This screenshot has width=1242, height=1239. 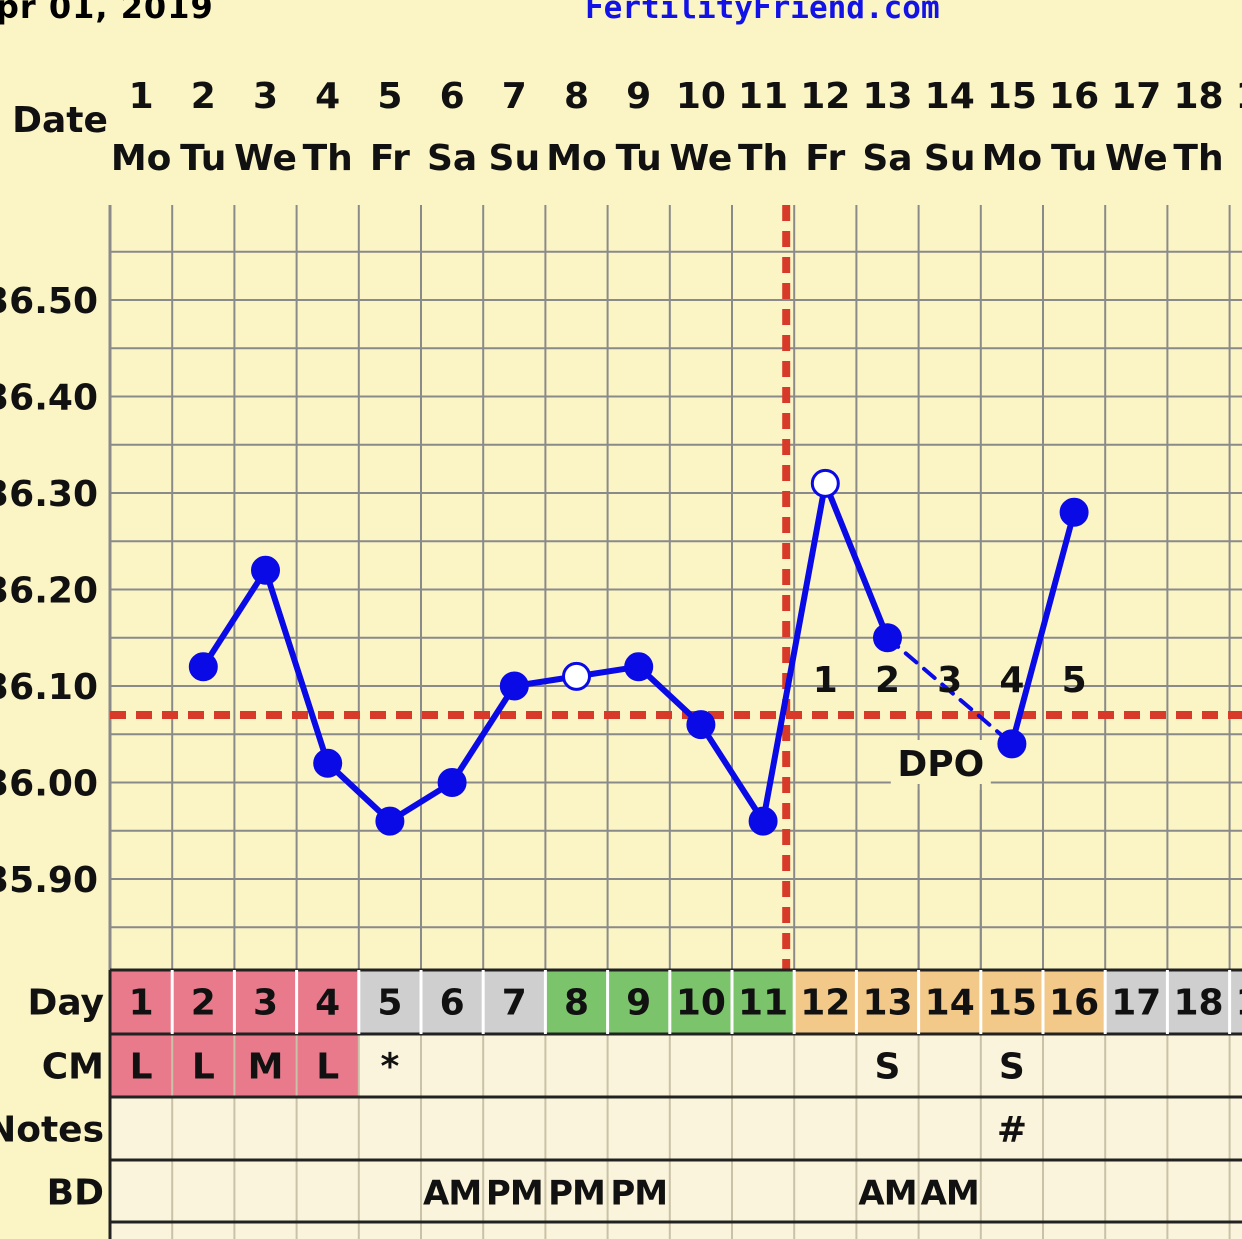 What do you see at coordinates (452, 158) in the screenshot?
I see `weekday-6: Sa` at bounding box center [452, 158].